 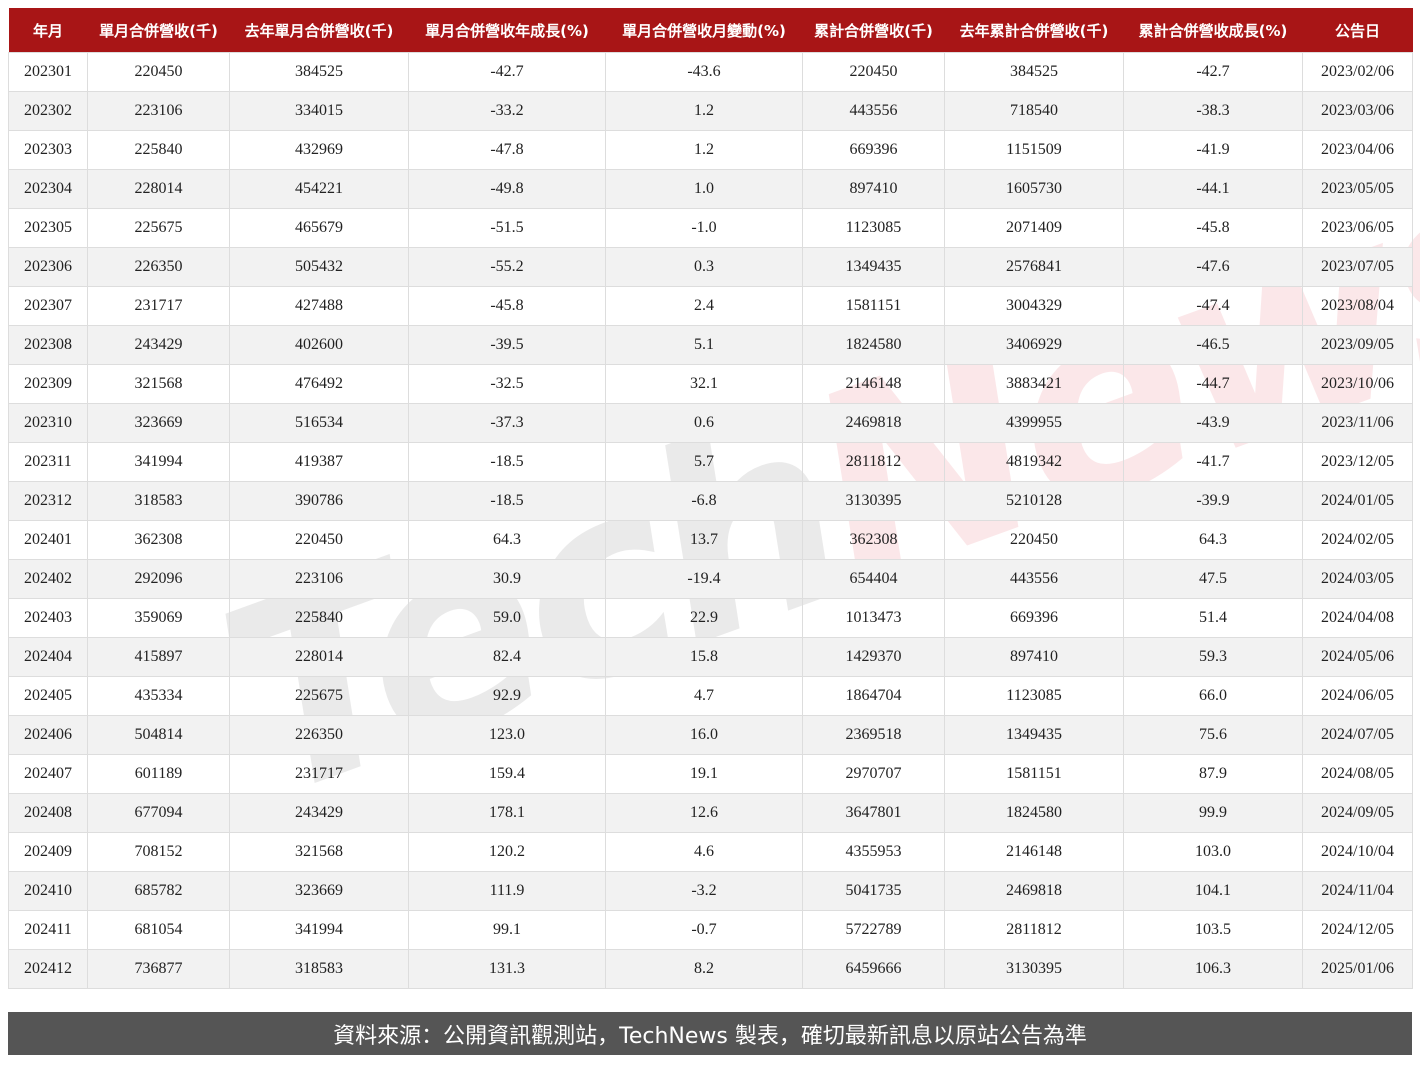 What do you see at coordinates (319, 345) in the screenshot?
I see `table-cell: 402600` at bounding box center [319, 345].